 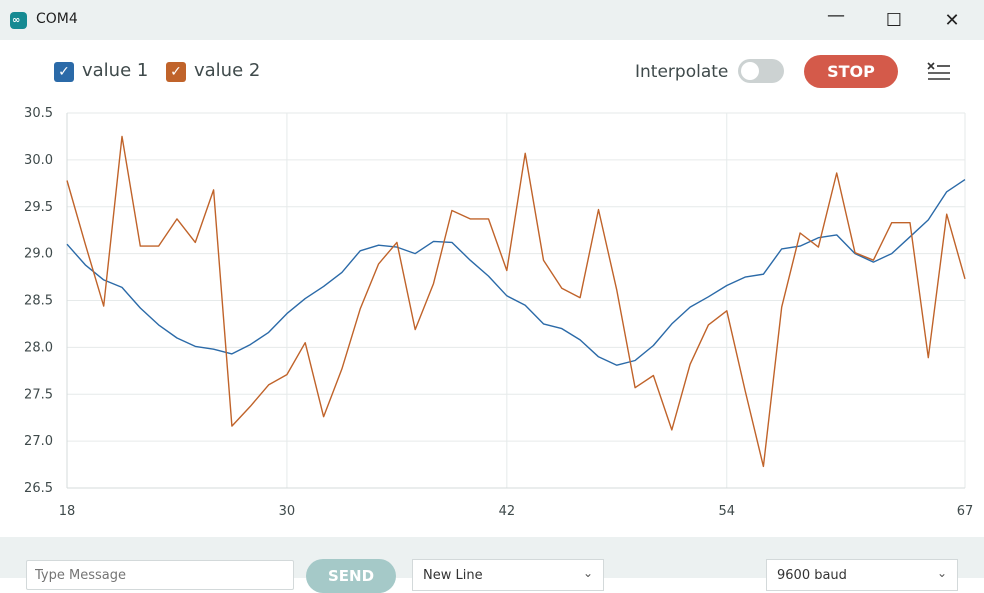 I want to click on y-tick-label: 29.5, so click(x=38, y=207).